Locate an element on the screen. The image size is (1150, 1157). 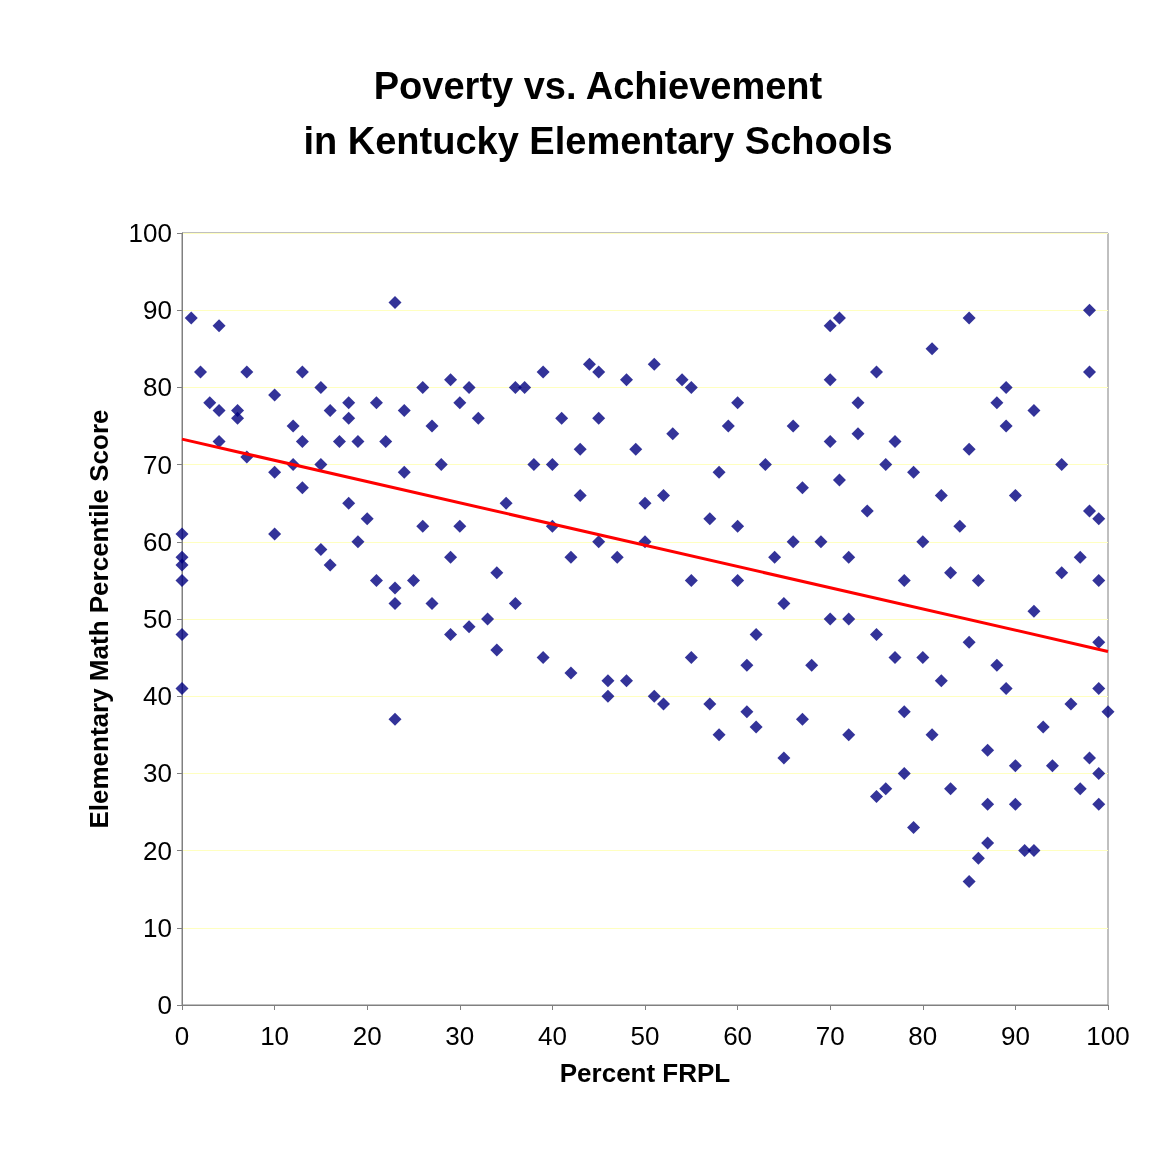
y-tick-label: 10 is located at coordinates (157, 927).